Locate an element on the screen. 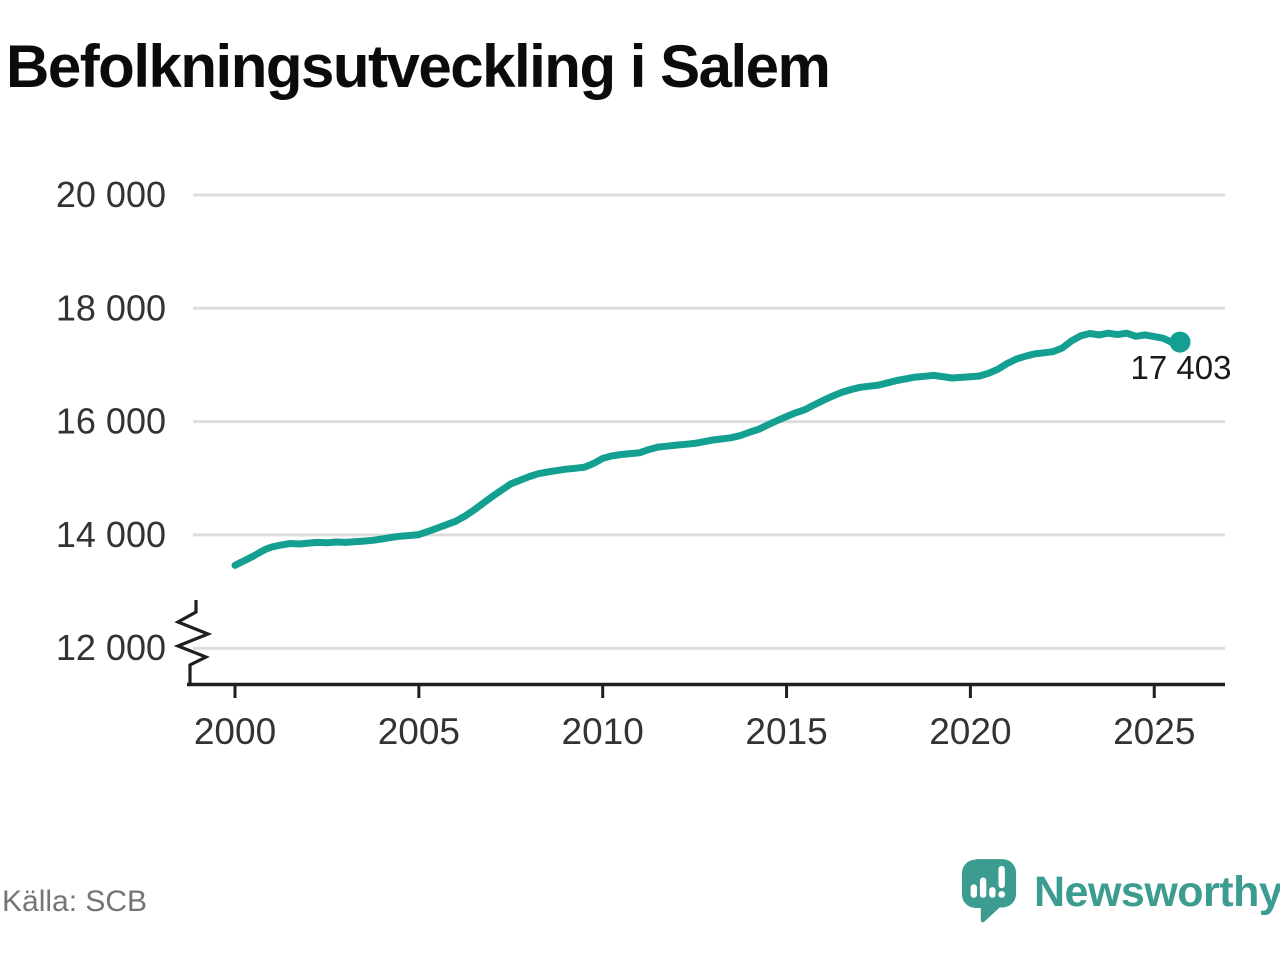 The width and height of the screenshot is (1280, 960). x-axis-tick-label: 2015 is located at coordinates (786, 731).